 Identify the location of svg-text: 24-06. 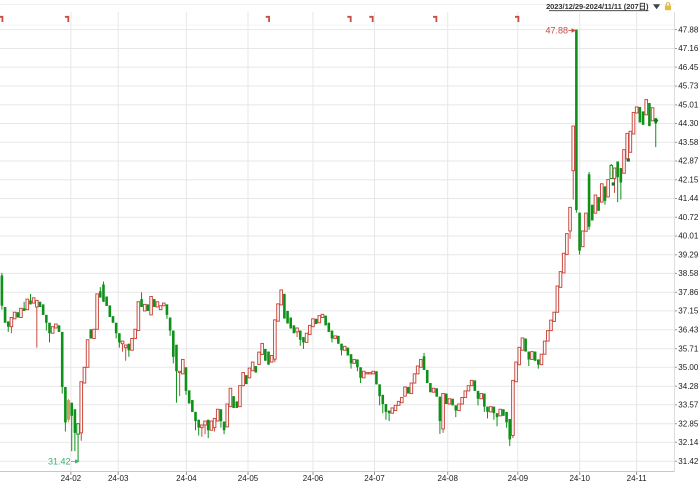
(313, 478).